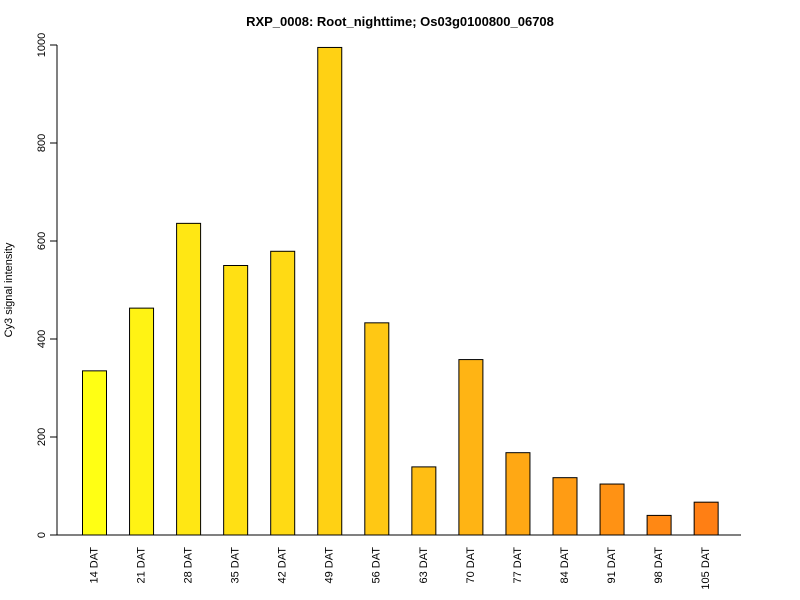 The height and width of the screenshot is (600, 800). What do you see at coordinates (141, 565) in the screenshot?
I see `x-tick-label: 21 DAT` at bounding box center [141, 565].